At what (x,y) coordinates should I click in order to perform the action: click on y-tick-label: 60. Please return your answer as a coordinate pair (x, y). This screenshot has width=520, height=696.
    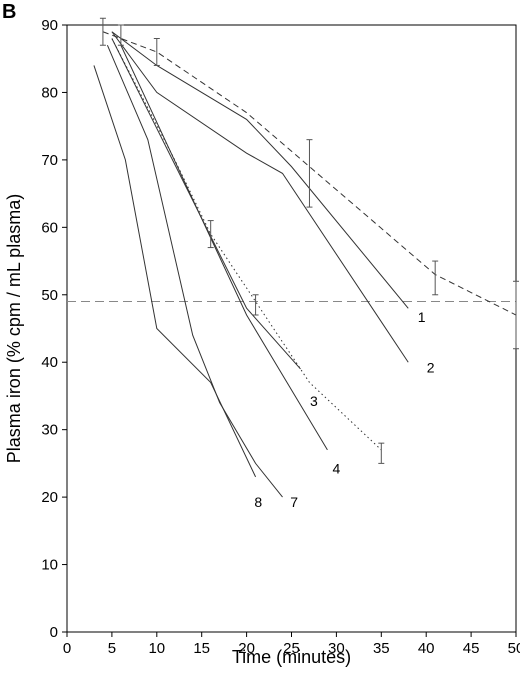
    Looking at the image, I should click on (49, 227).